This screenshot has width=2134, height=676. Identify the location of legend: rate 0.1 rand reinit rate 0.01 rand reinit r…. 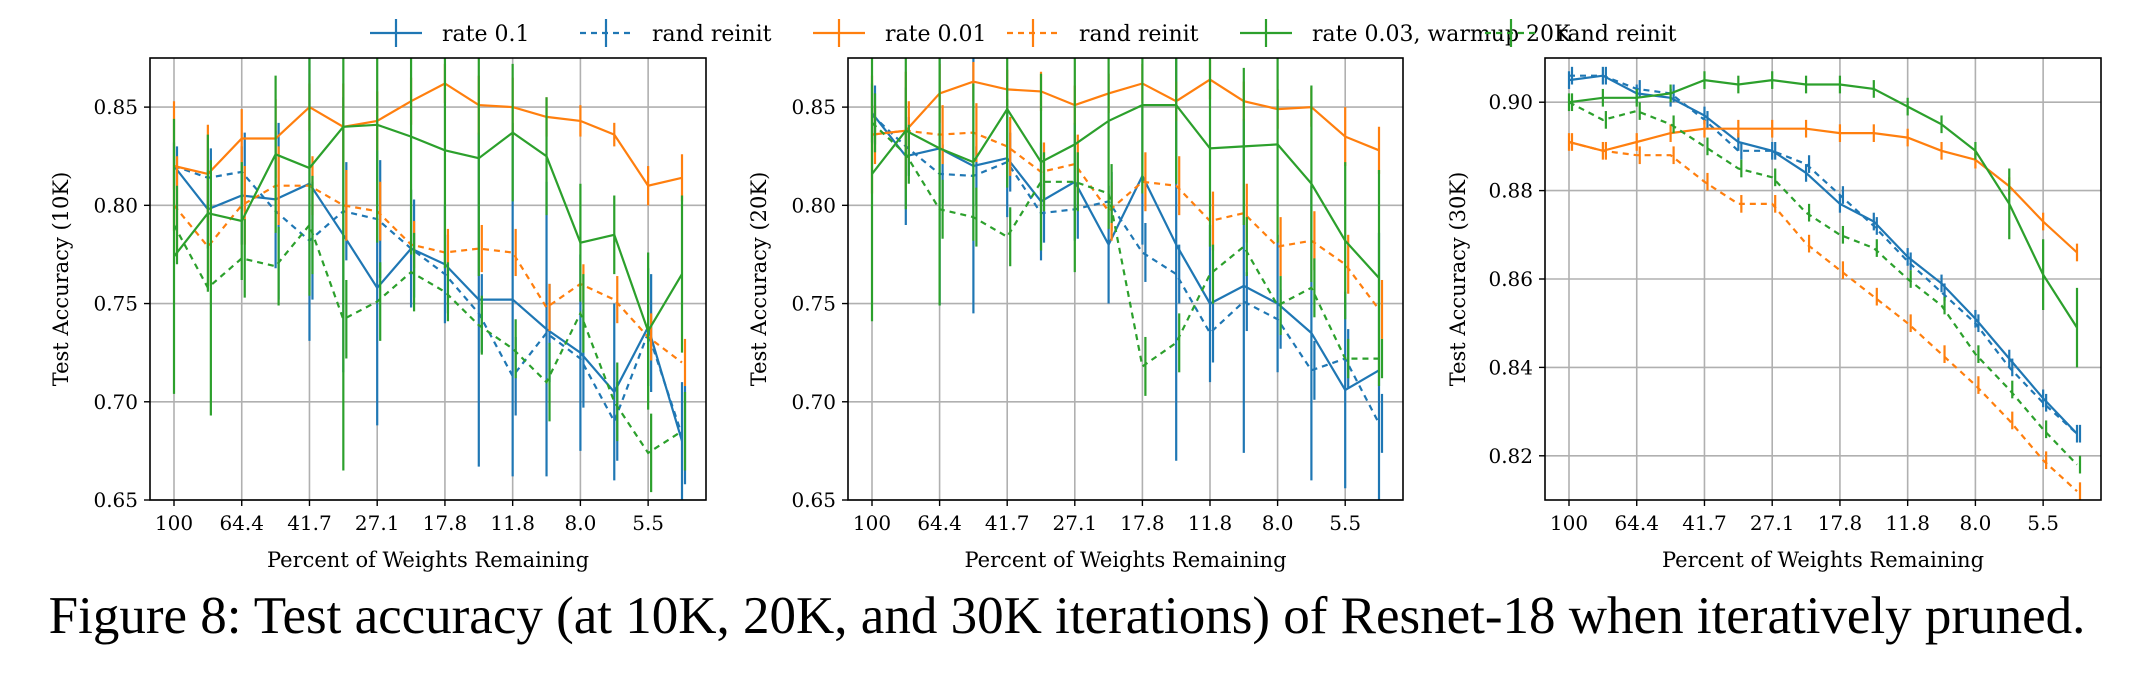
(1023, 33).